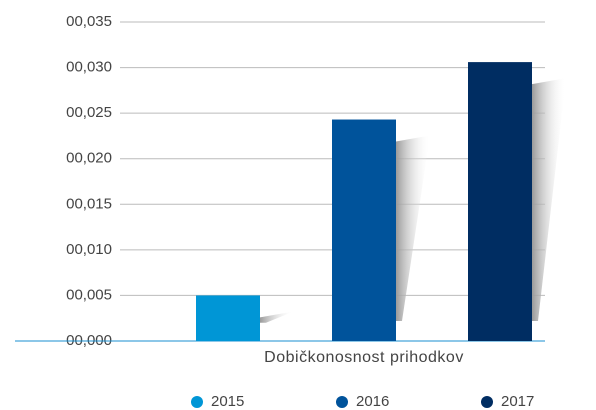  Describe the element at coordinates (89, 112) in the screenshot. I see `y-tick-label: 00,025` at that location.